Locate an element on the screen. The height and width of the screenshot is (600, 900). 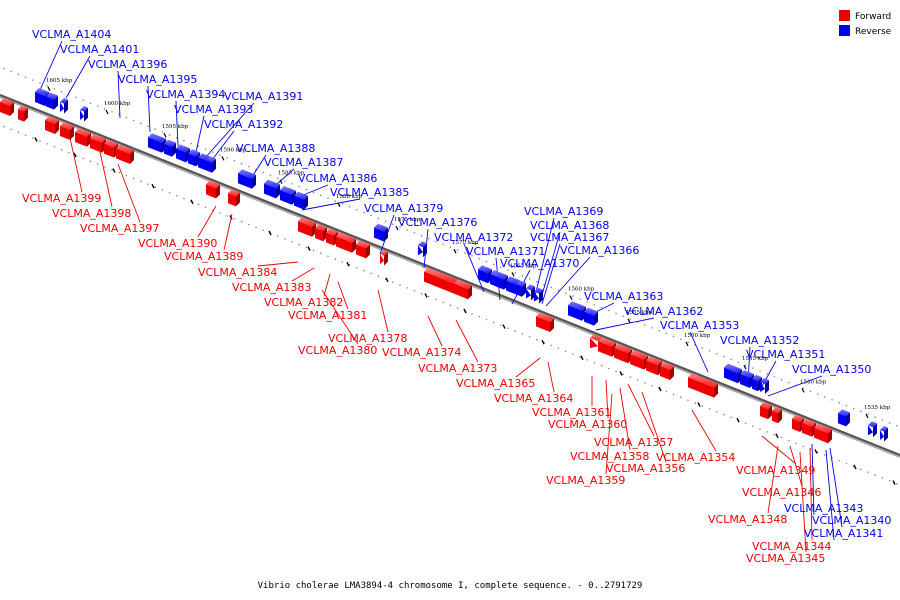
forward-gene-label: VCLMA_A1390 is located at coordinates (177, 243).